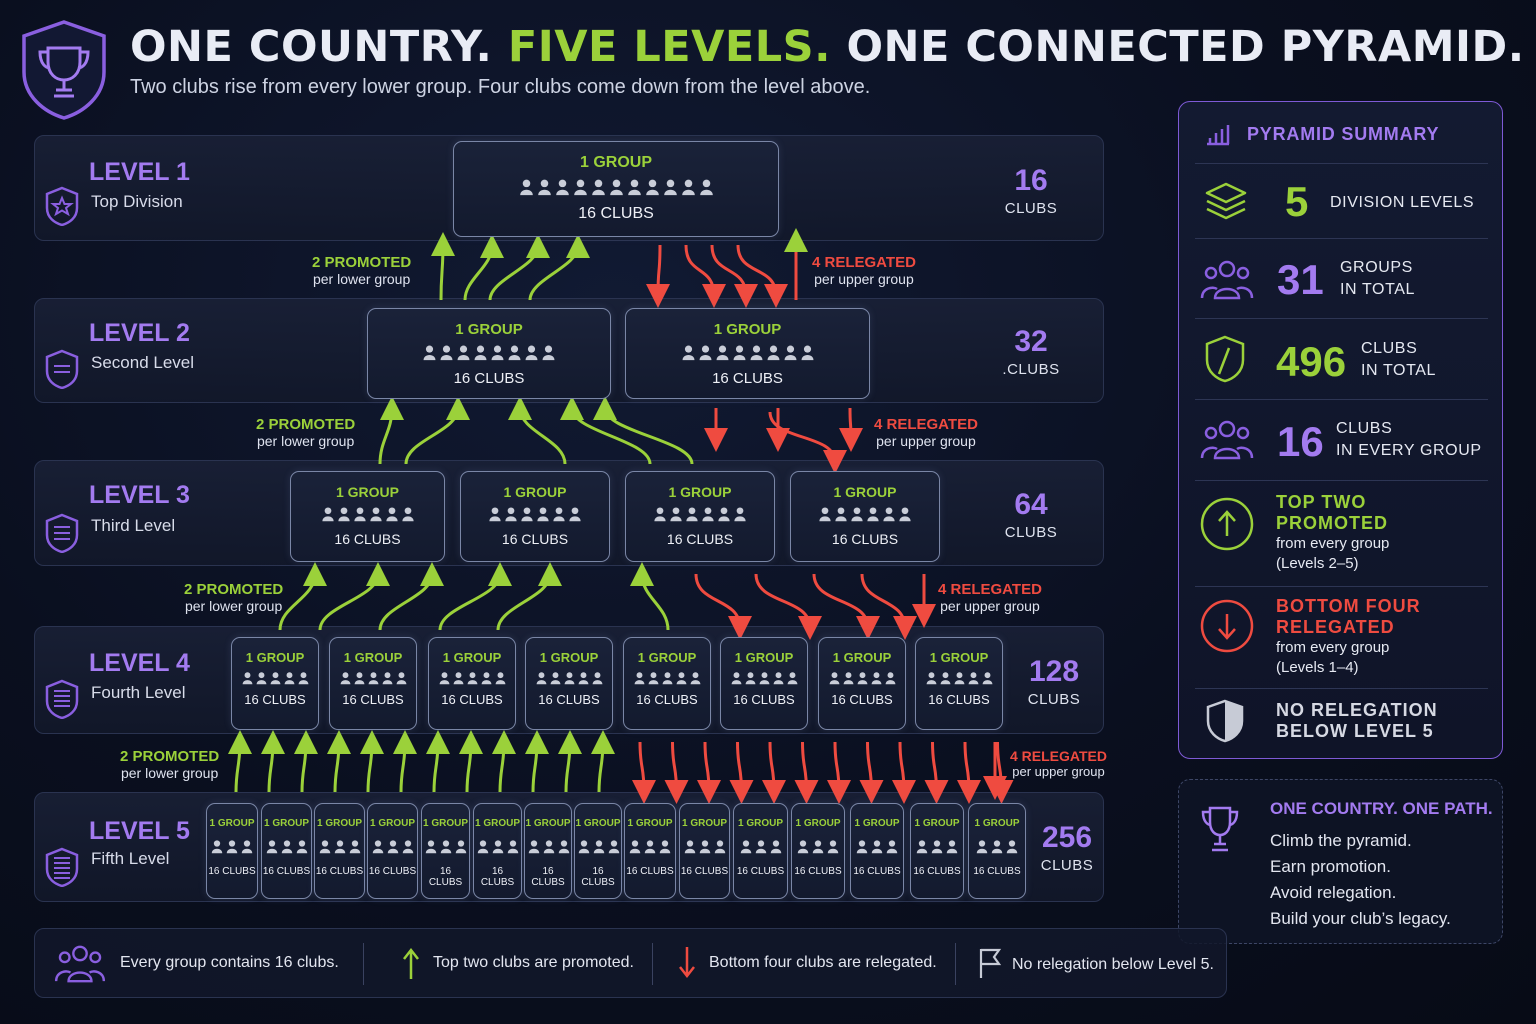 The height and width of the screenshot is (1024, 1536). I want to click on path-box-heading: ONE COUNTRY. ONE PATH., so click(1381, 808).